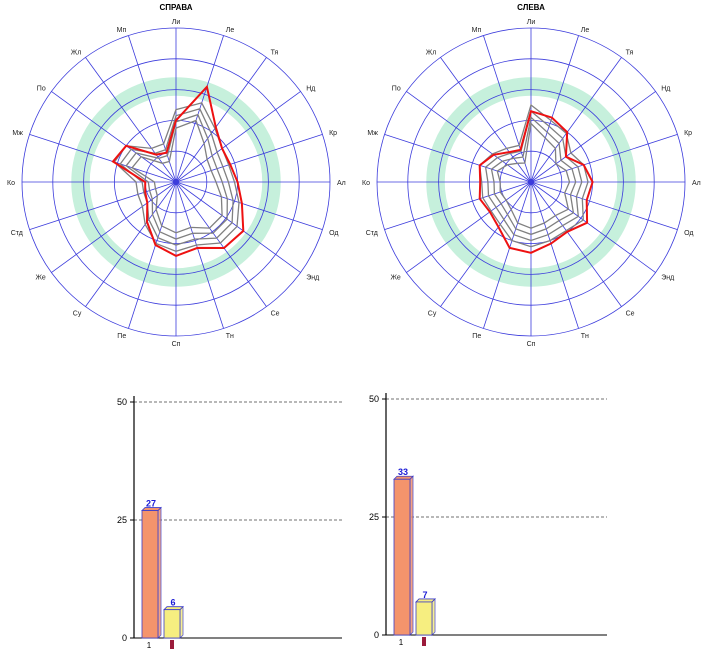 This screenshot has width=705, height=664. What do you see at coordinates (488, 520) in the screenshot?
I see `bar-chart-left: 0 25 50 33 7 1` at bounding box center [488, 520].